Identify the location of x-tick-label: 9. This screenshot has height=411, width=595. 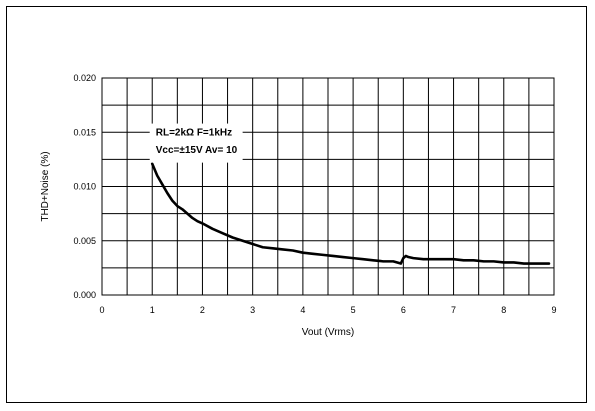
(553, 310).